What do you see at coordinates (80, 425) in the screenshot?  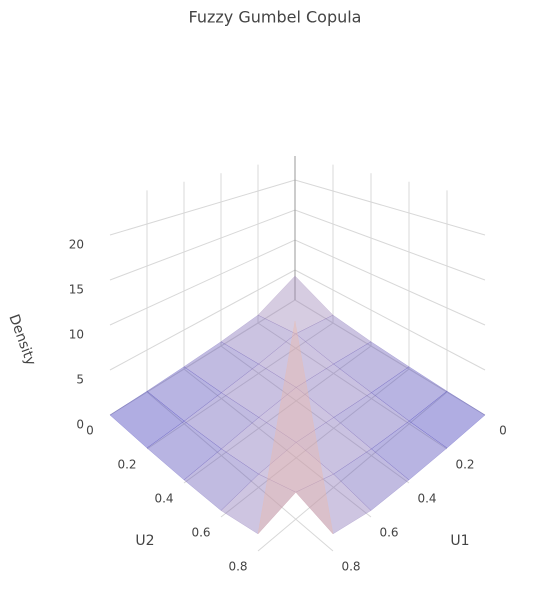 I see `z-tick-label: 0` at bounding box center [80, 425].